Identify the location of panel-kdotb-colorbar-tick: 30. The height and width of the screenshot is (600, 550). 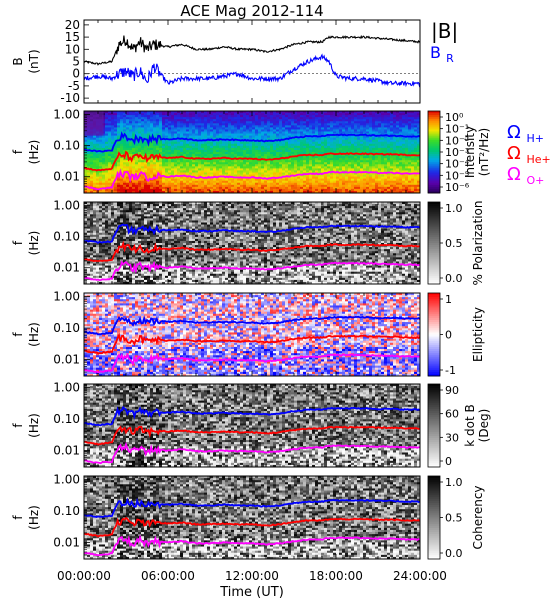
(452, 437).